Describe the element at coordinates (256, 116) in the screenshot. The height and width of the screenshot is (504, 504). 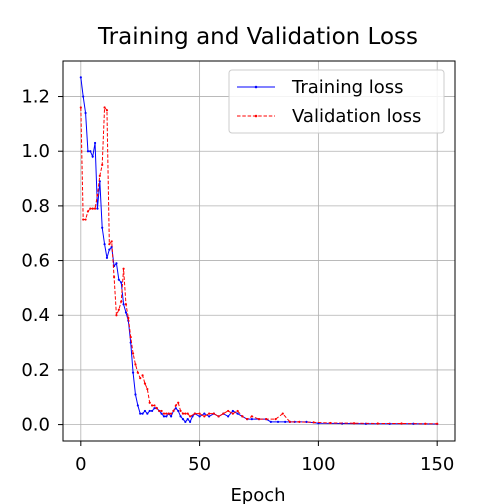
I see `validation-loss-legend-marker` at that location.